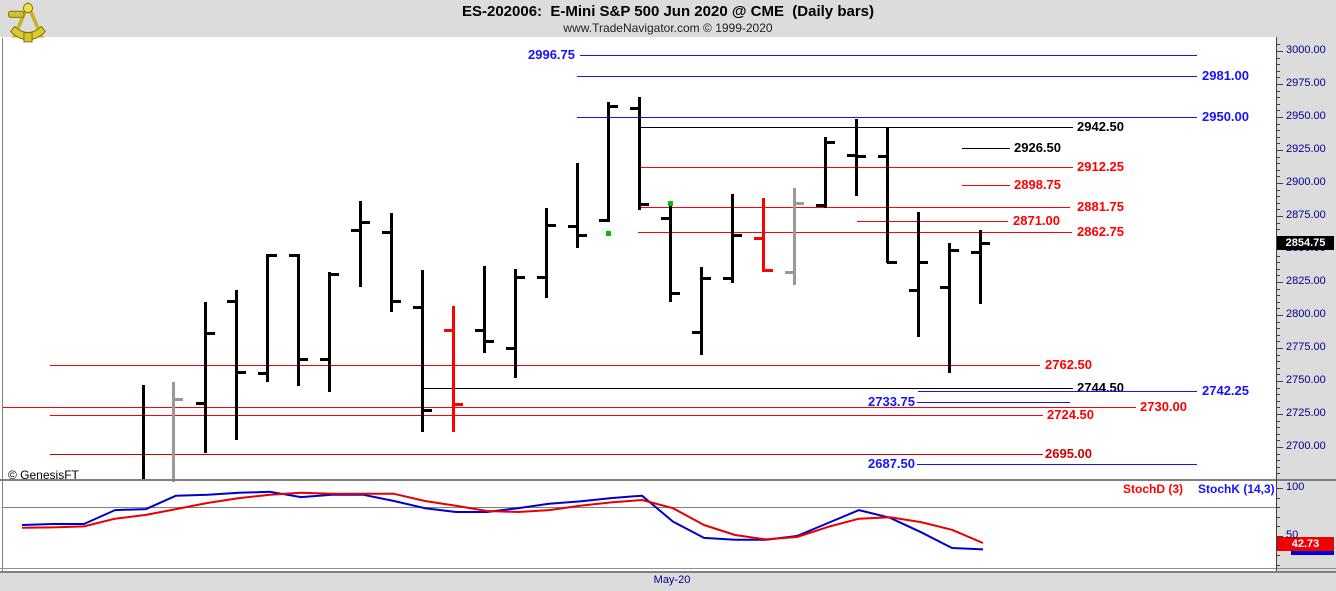 The image size is (1336, 591). What do you see at coordinates (1306, 116) in the screenshot?
I see `axis-label: 2950.00` at bounding box center [1306, 116].